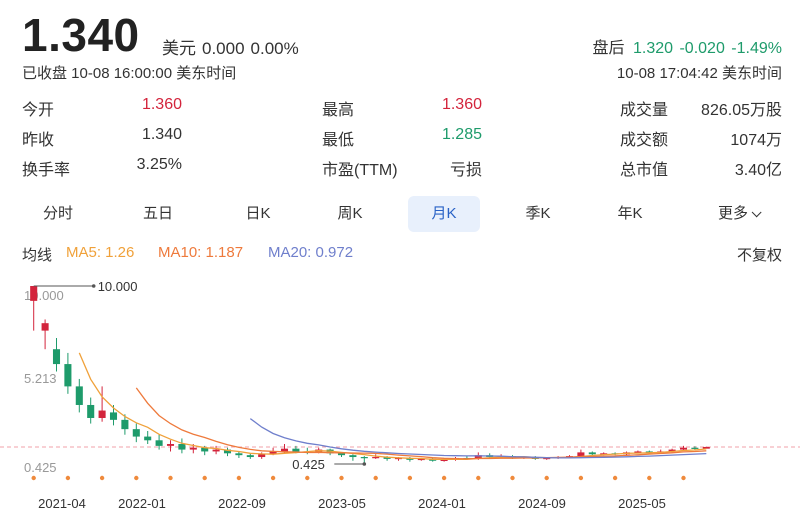  I want to click on prev-close-value: 1.340, so click(161, 134).